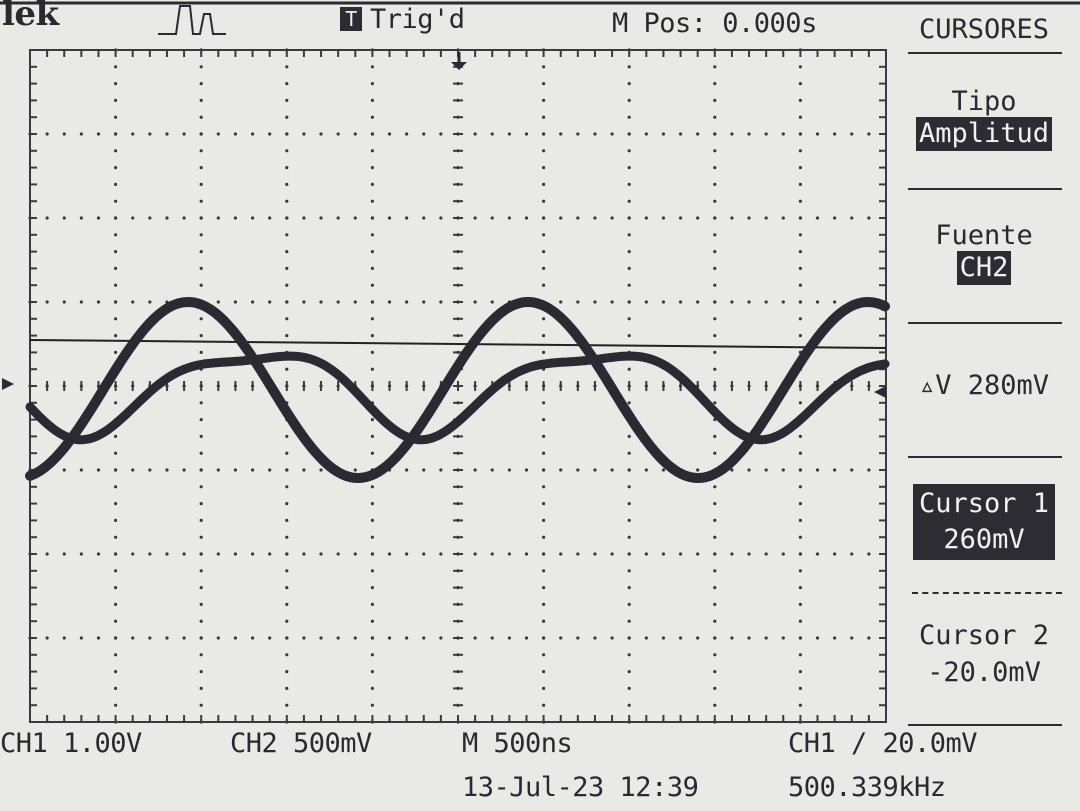  Describe the element at coordinates (714, 23) in the screenshot. I see `main-position-readout: M Pos: 0.000s` at that location.